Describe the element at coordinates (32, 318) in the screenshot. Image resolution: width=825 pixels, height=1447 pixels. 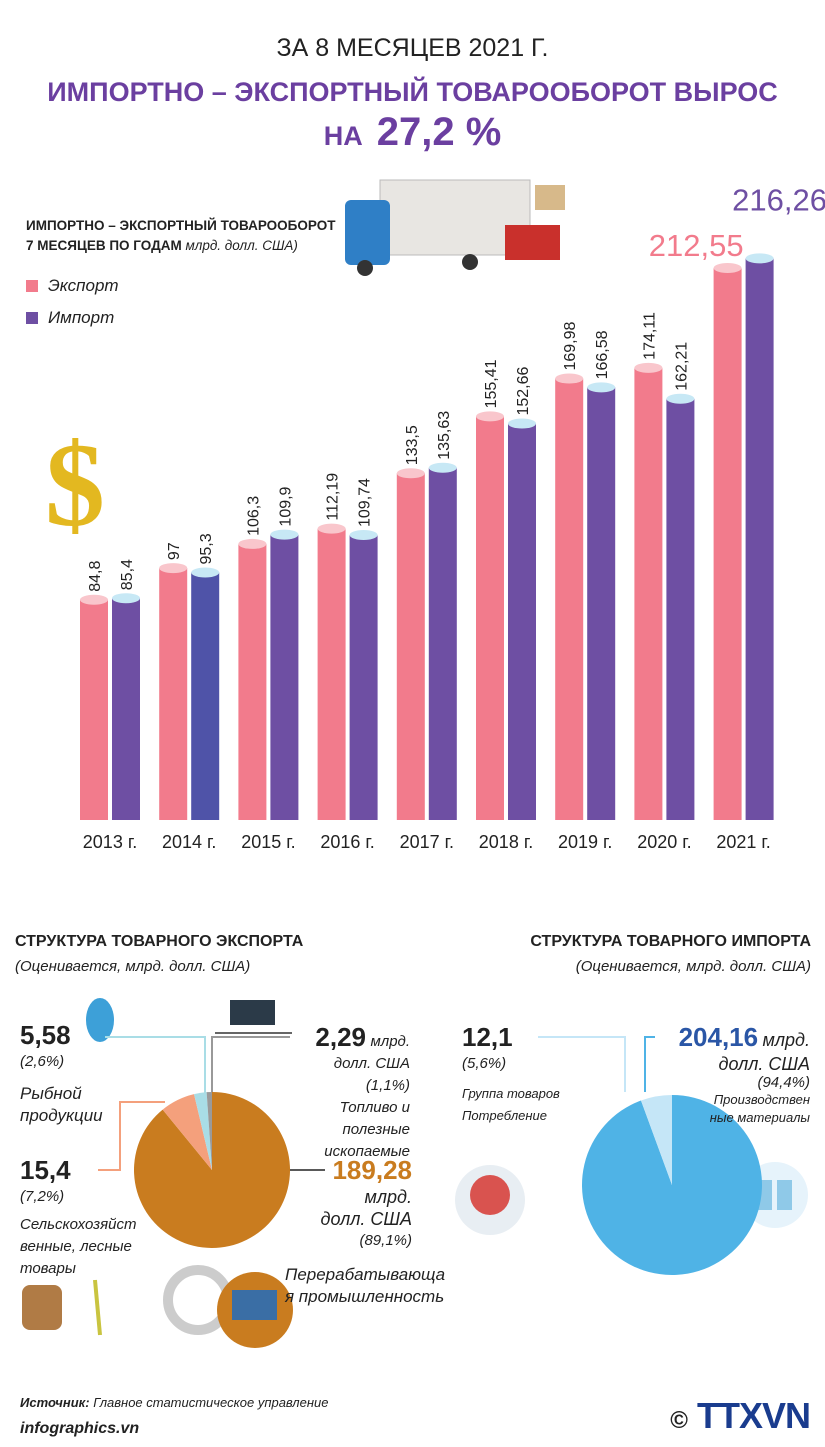
I see `legend-swatch-import` at that location.